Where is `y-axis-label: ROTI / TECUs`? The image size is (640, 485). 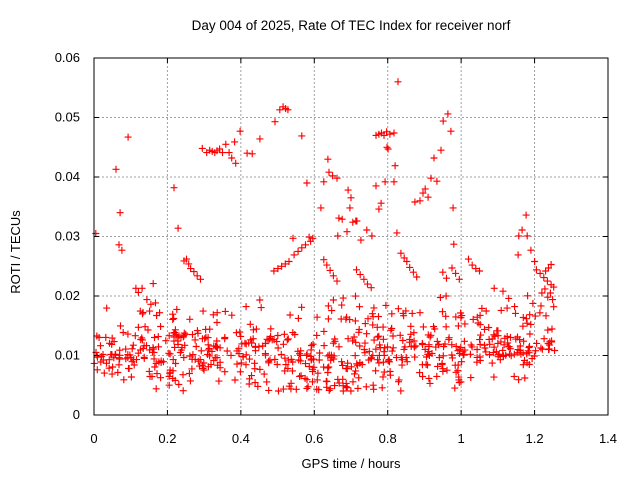 y-axis-label: ROTI / TECUs is located at coordinates (15, 252).